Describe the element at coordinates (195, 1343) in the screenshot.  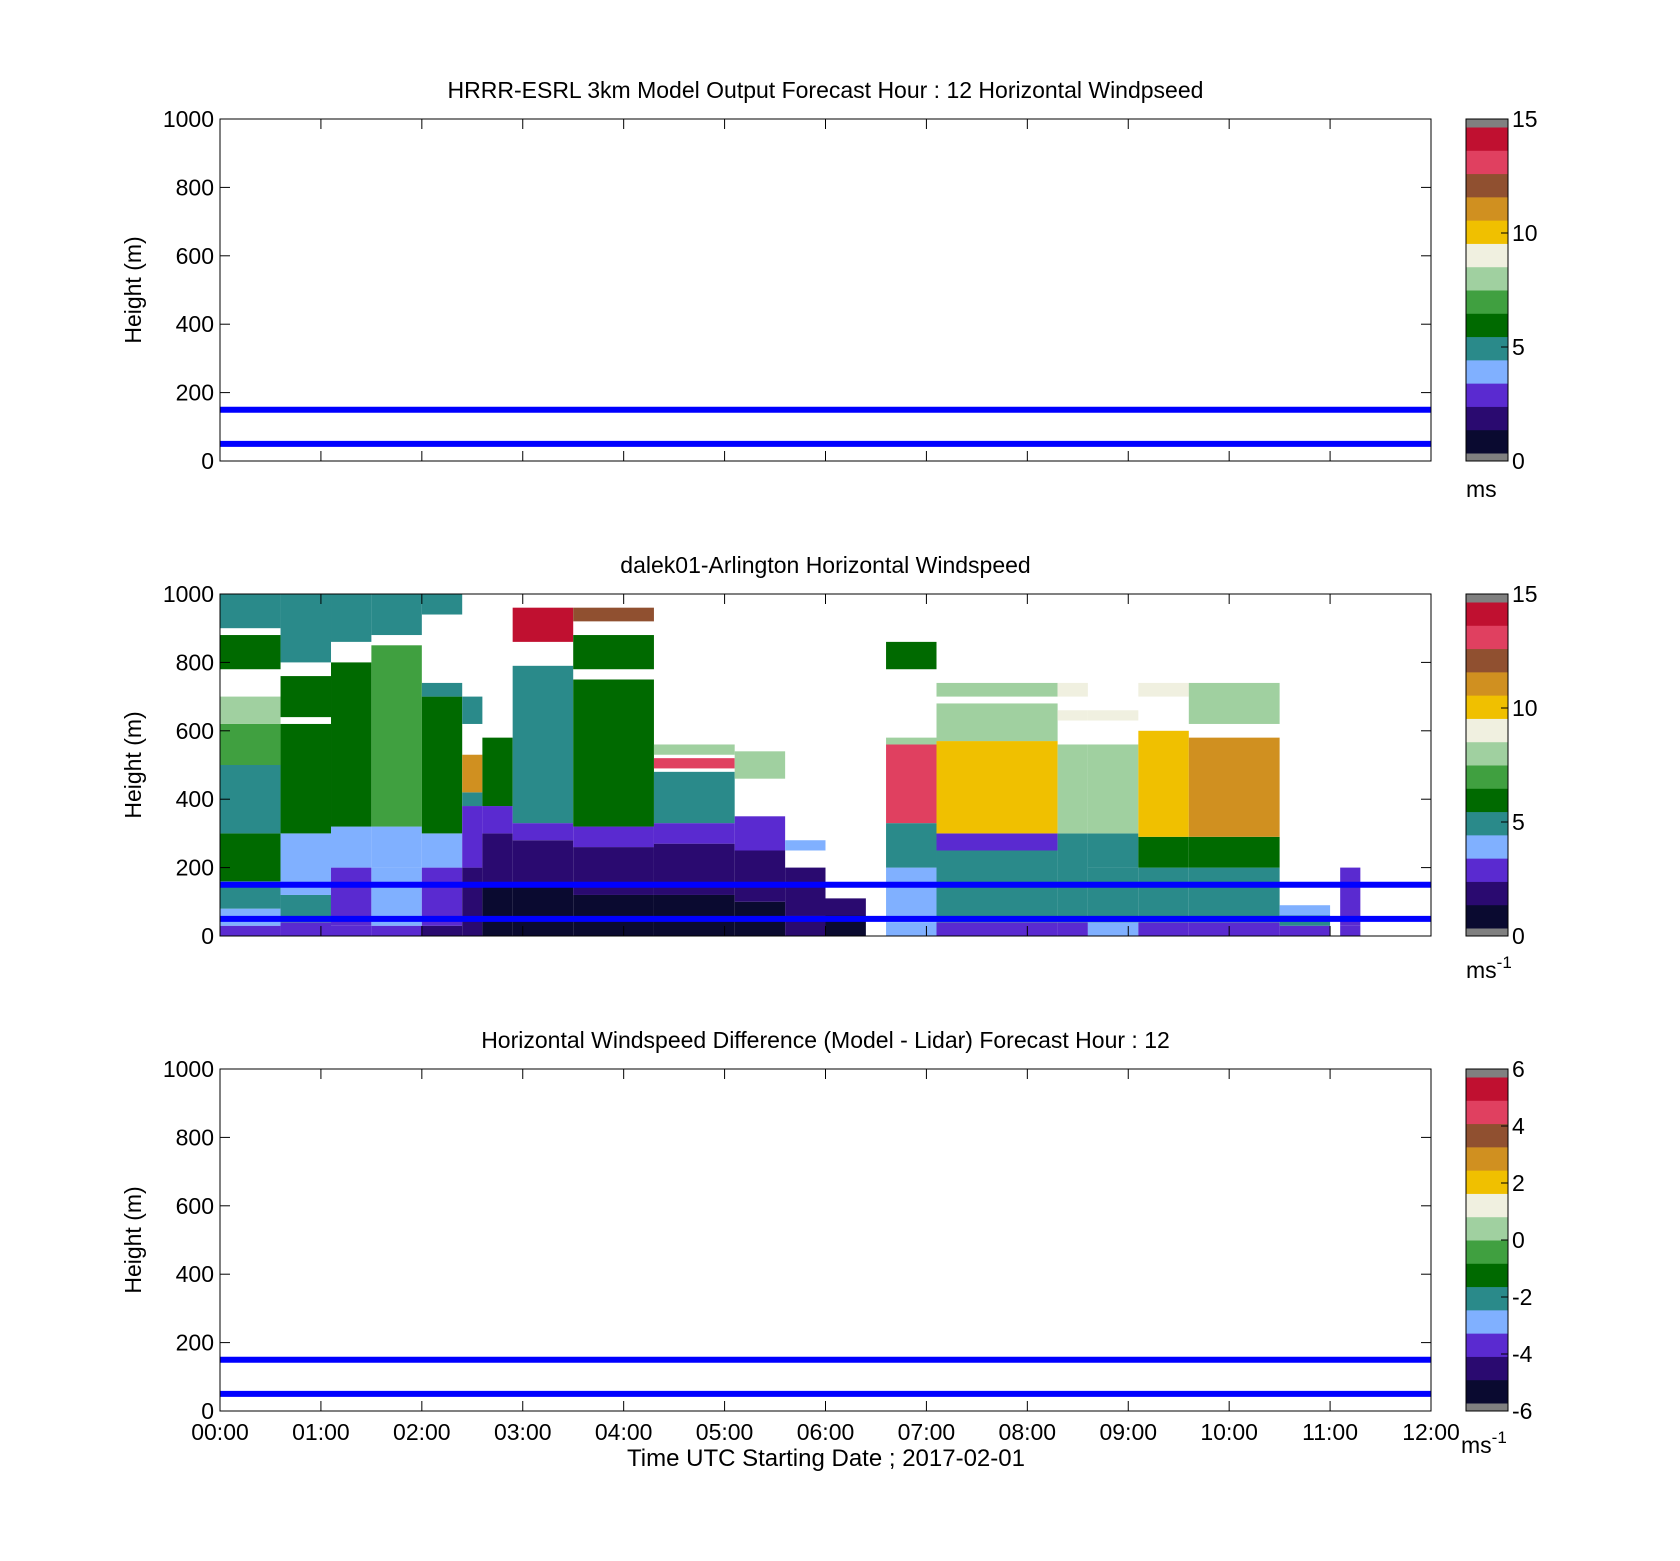
I see `y-tick-label: 200` at that location.